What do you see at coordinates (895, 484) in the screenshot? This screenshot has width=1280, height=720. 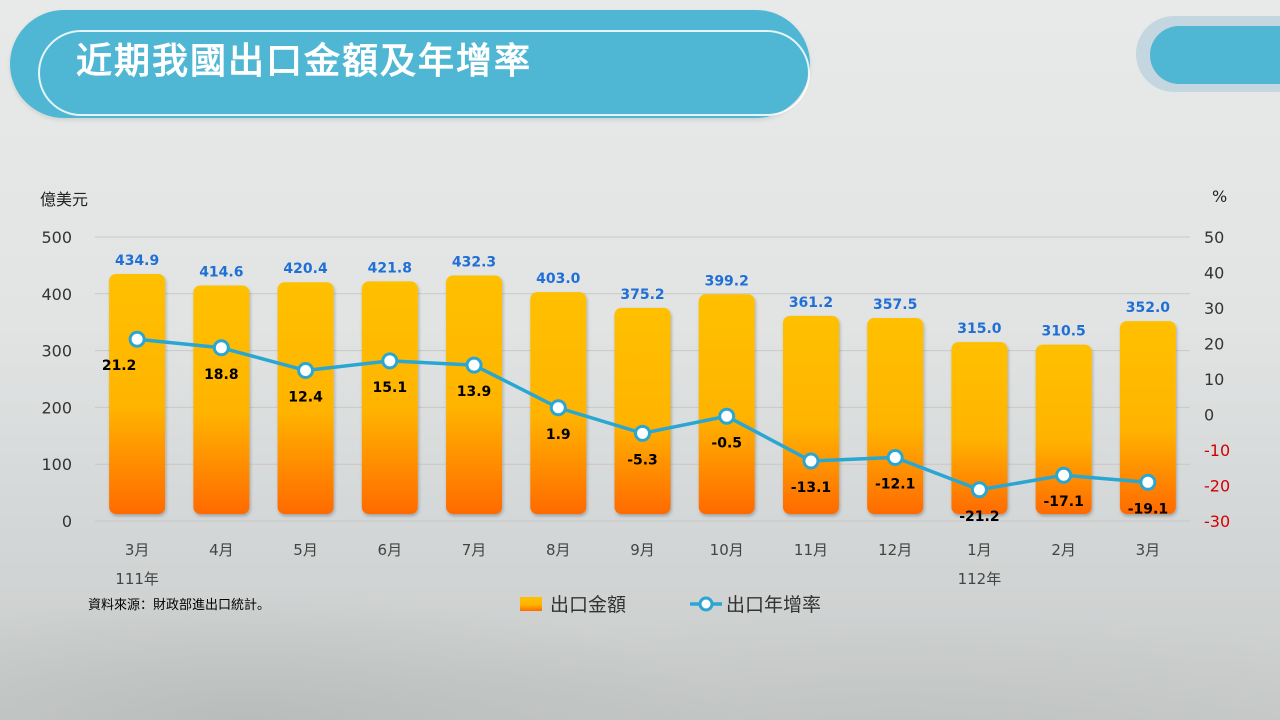 I see `growth-value-label: -12.1` at bounding box center [895, 484].